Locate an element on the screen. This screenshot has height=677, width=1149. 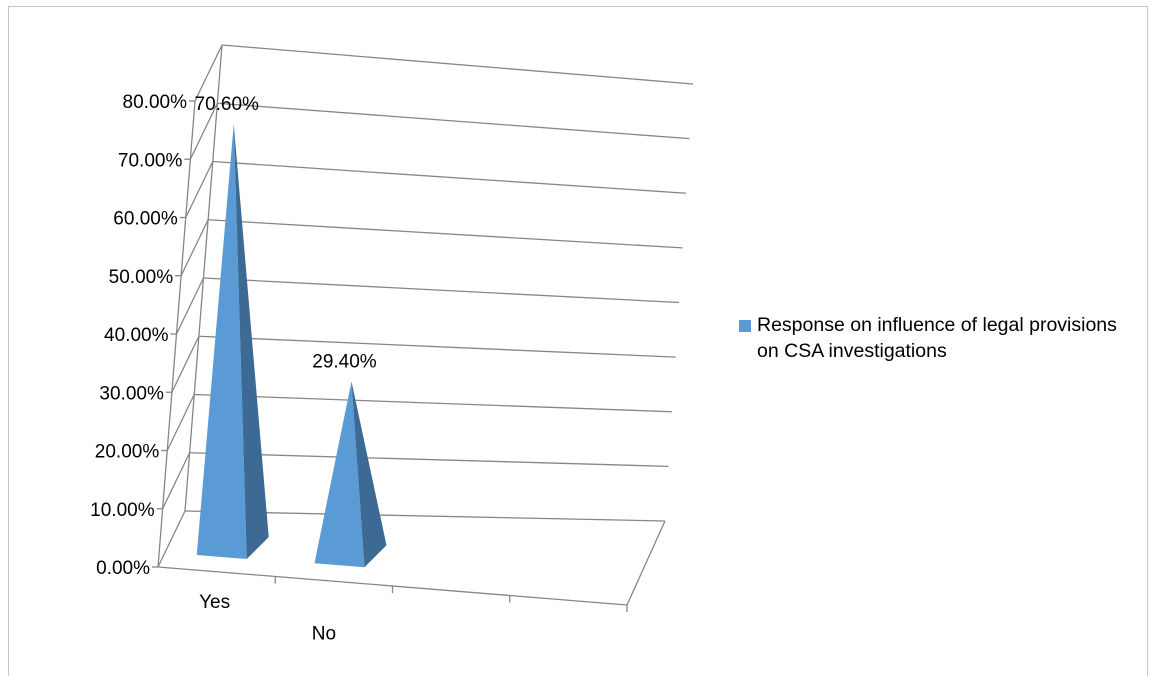
data-label: 29.40% is located at coordinates (344, 361).